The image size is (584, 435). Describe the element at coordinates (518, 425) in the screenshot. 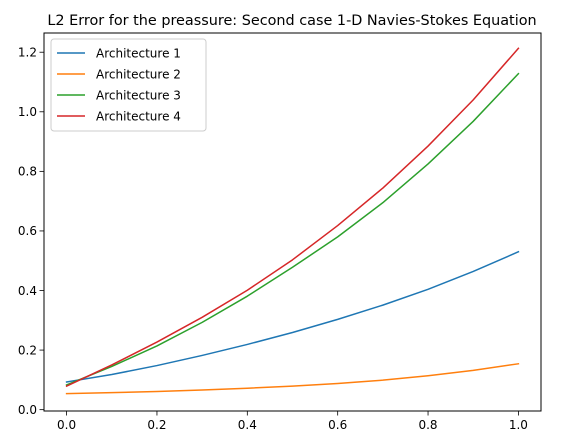

I see `x-tick-label: 1.0` at that location.